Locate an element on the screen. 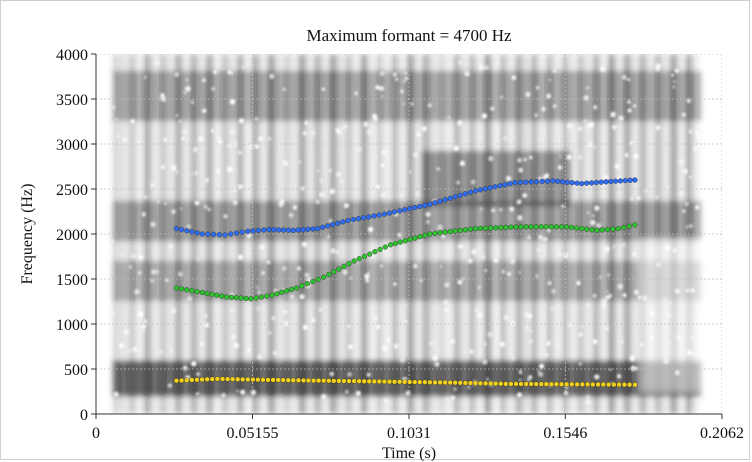 This screenshot has width=752, height=462. y-tick-label: 0 is located at coordinates (84, 415).